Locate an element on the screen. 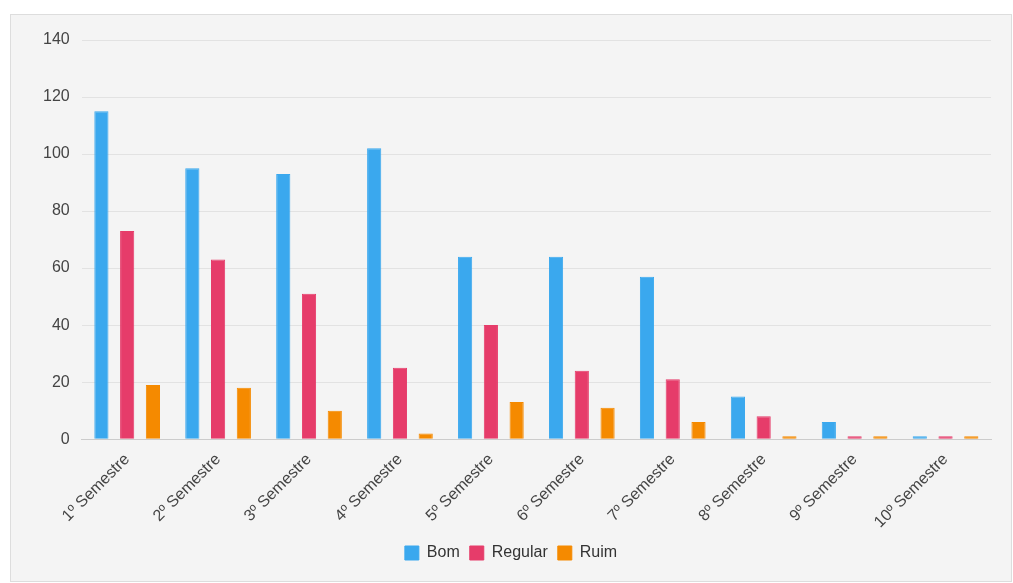 This screenshot has width=1013, height=583. legend-label: Bom is located at coordinates (443, 552).